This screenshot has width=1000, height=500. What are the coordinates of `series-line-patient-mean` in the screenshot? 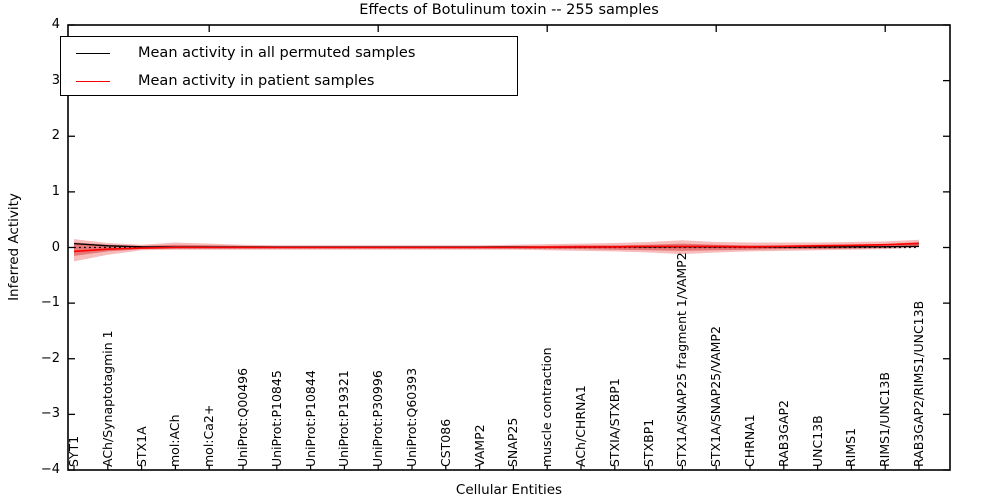 It's located at (496, 247).